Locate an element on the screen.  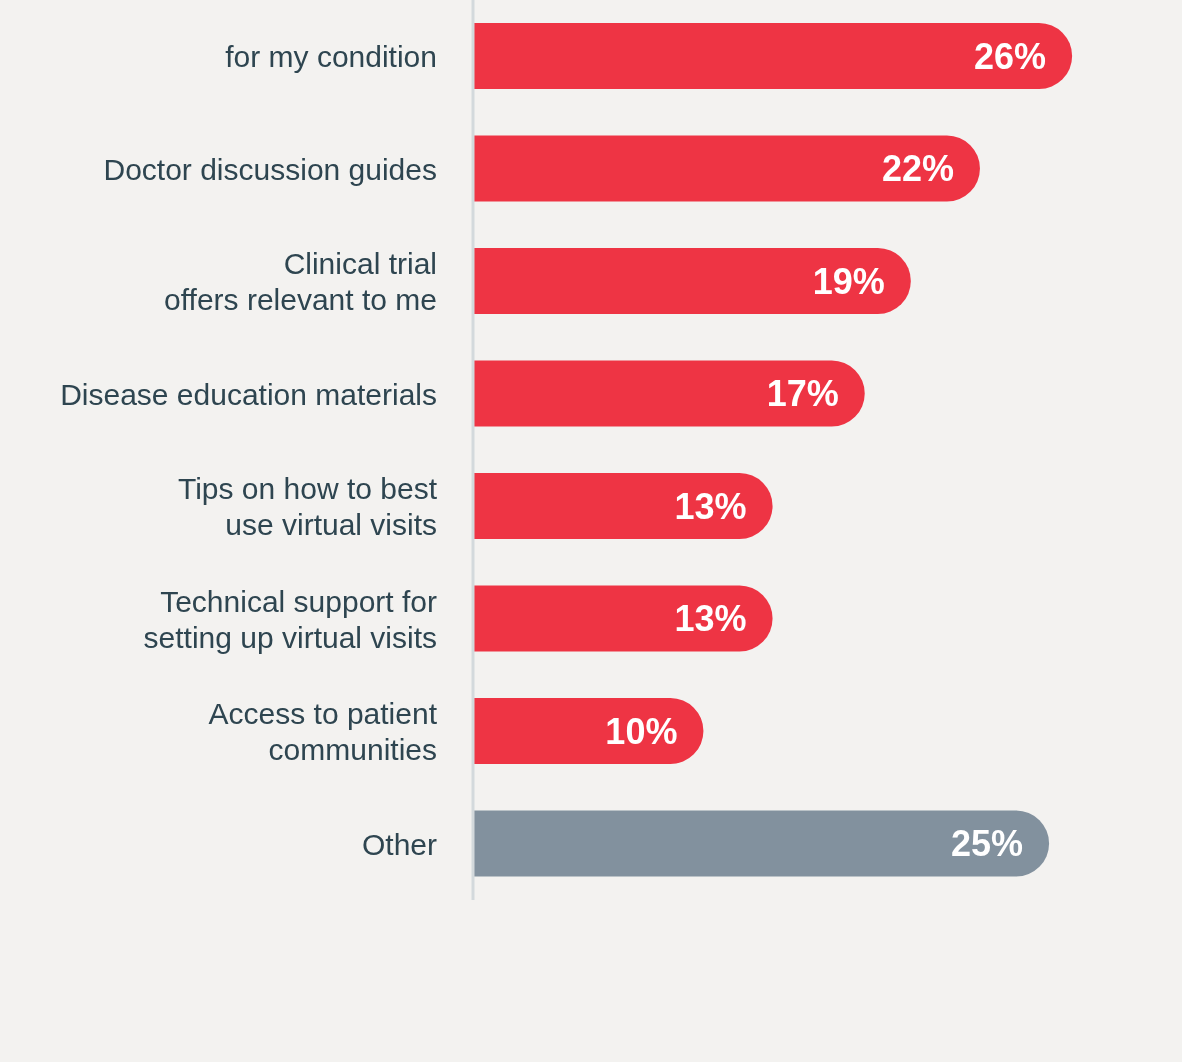
y-tick-label: Disease education materials is located at coordinates (248, 394).